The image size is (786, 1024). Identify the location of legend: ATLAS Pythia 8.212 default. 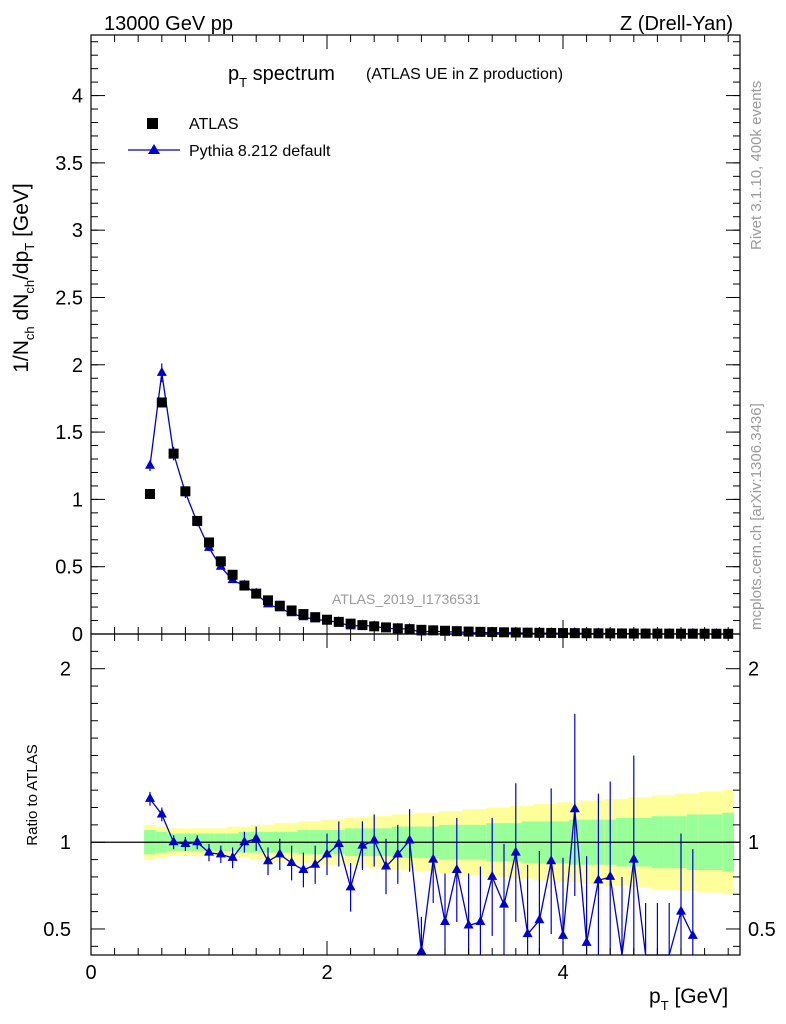
(229, 138).